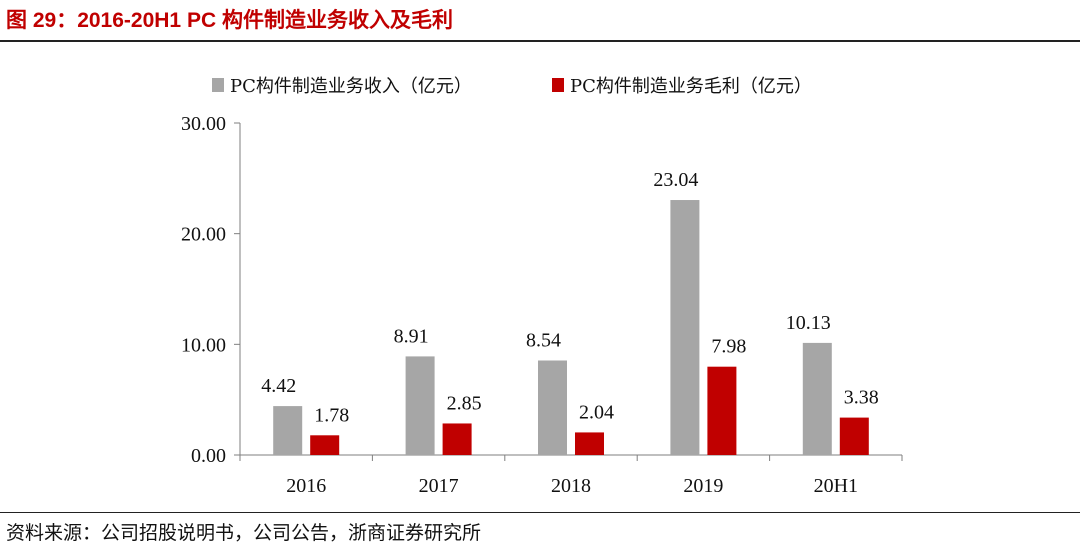 The height and width of the screenshot is (551, 1080). I want to click on x-tick-label: 20H1, so click(836, 486).